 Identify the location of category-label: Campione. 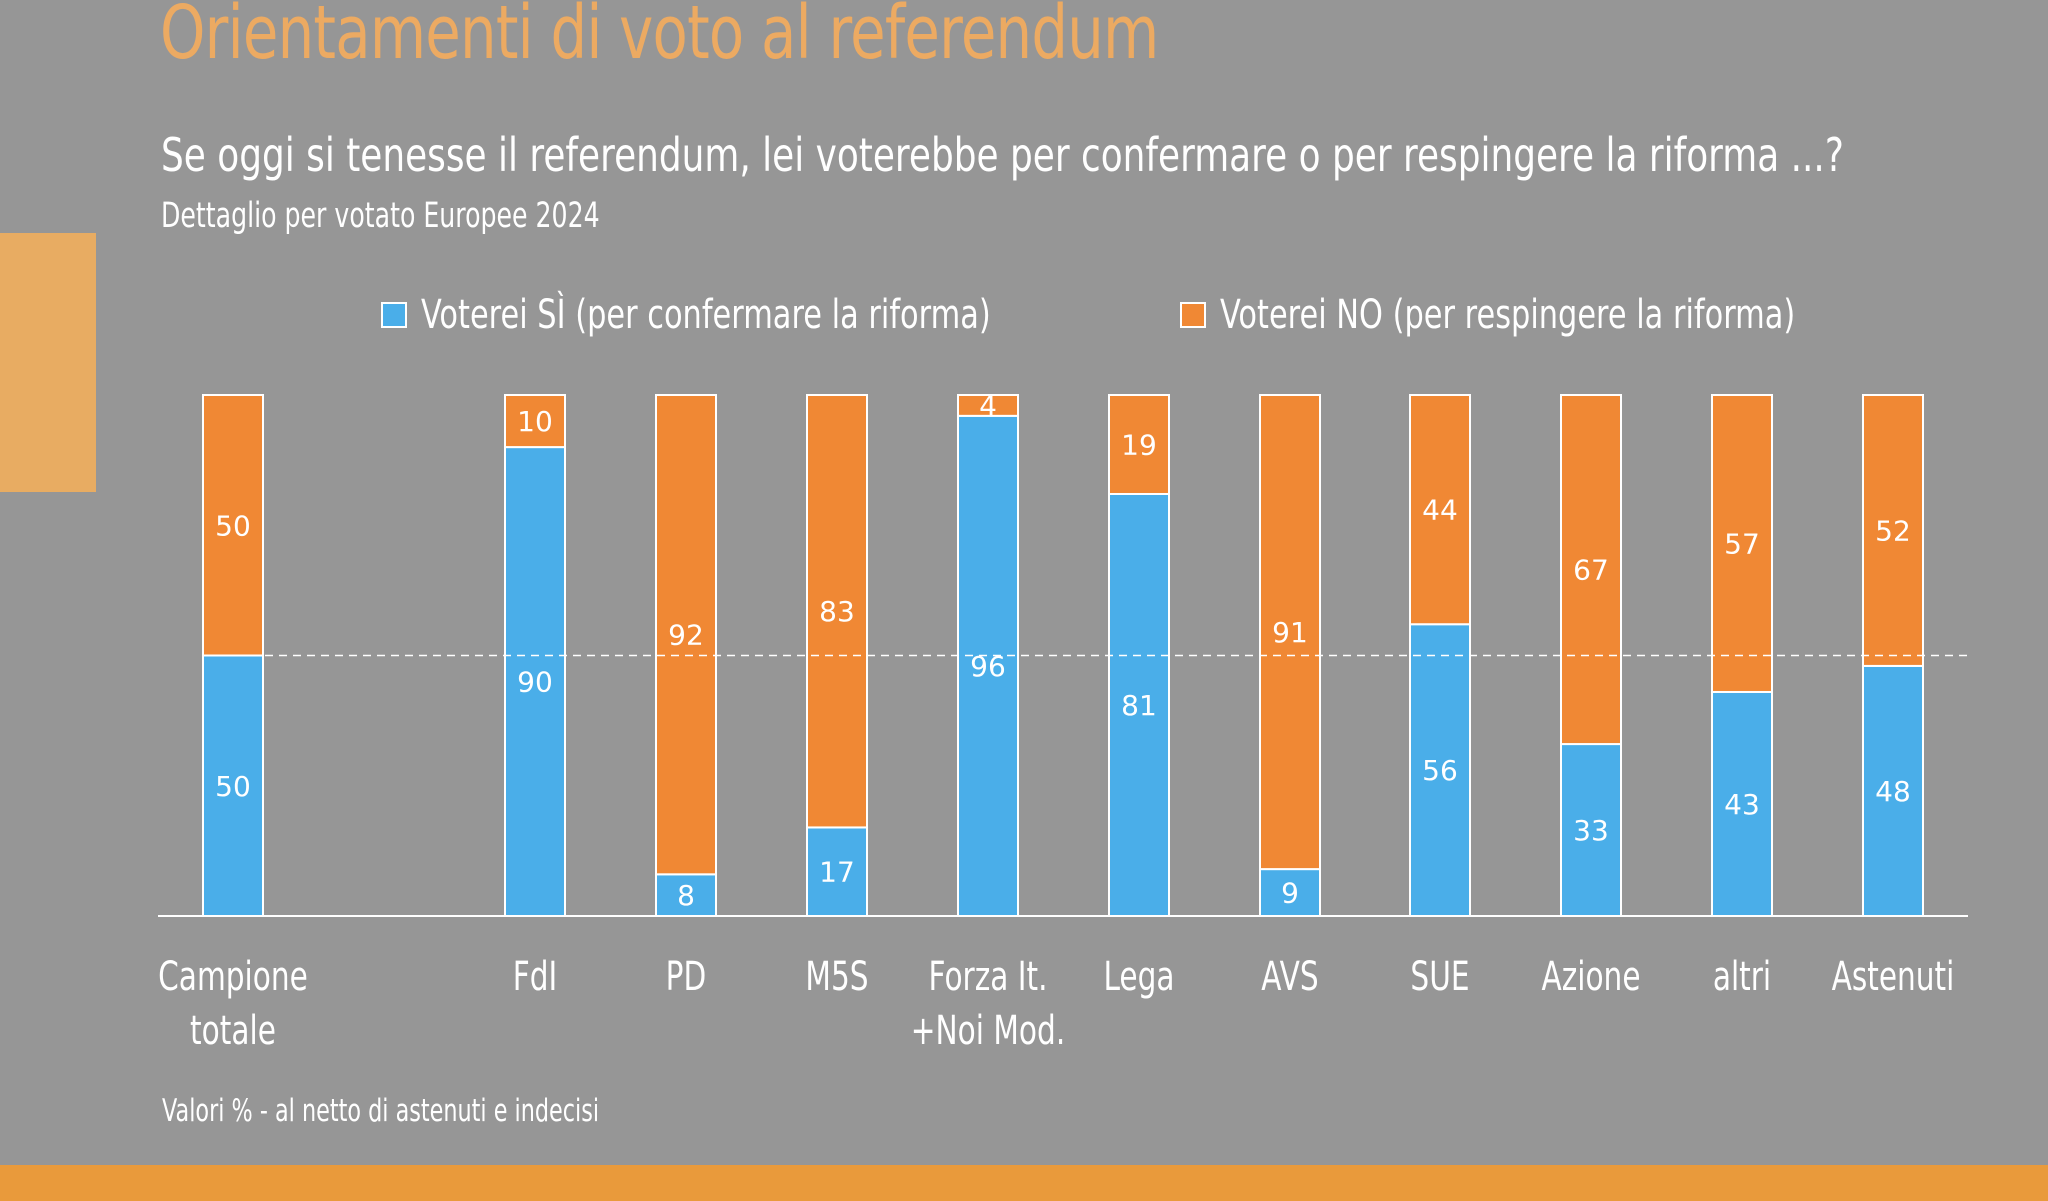
(233, 977).